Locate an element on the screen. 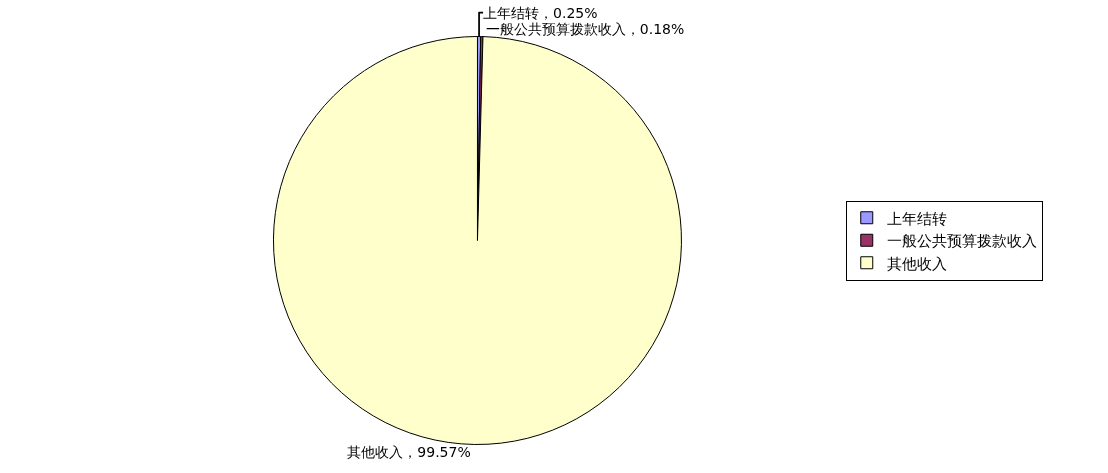  legend-label: 一般公共预算拨款收入 is located at coordinates (961, 241).